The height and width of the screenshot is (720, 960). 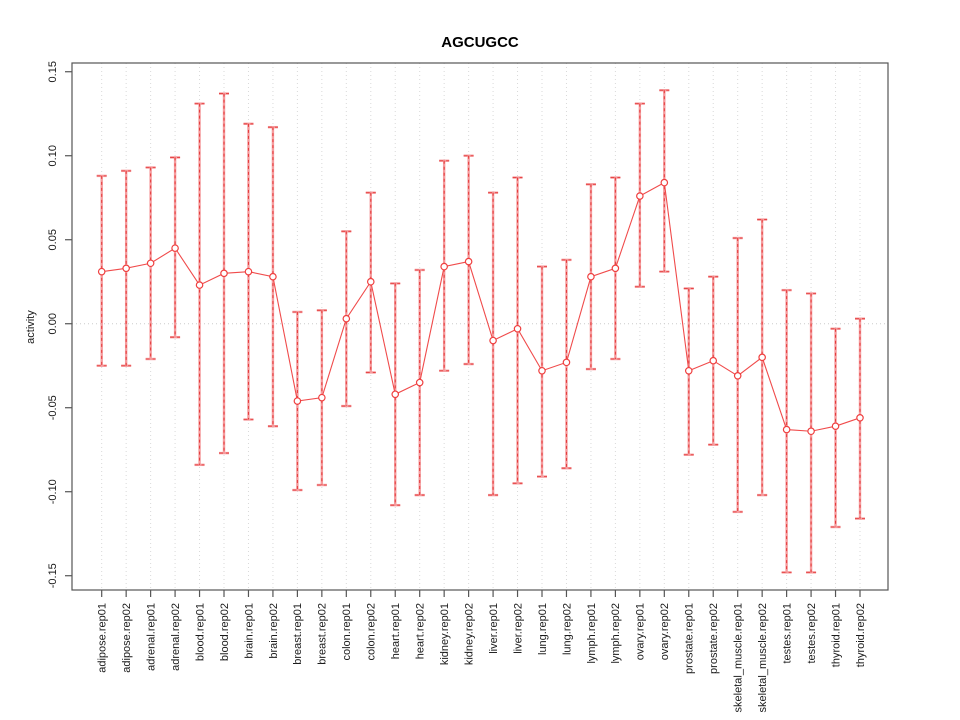 I want to click on y-tick-label: 0.15, so click(x=53, y=71).